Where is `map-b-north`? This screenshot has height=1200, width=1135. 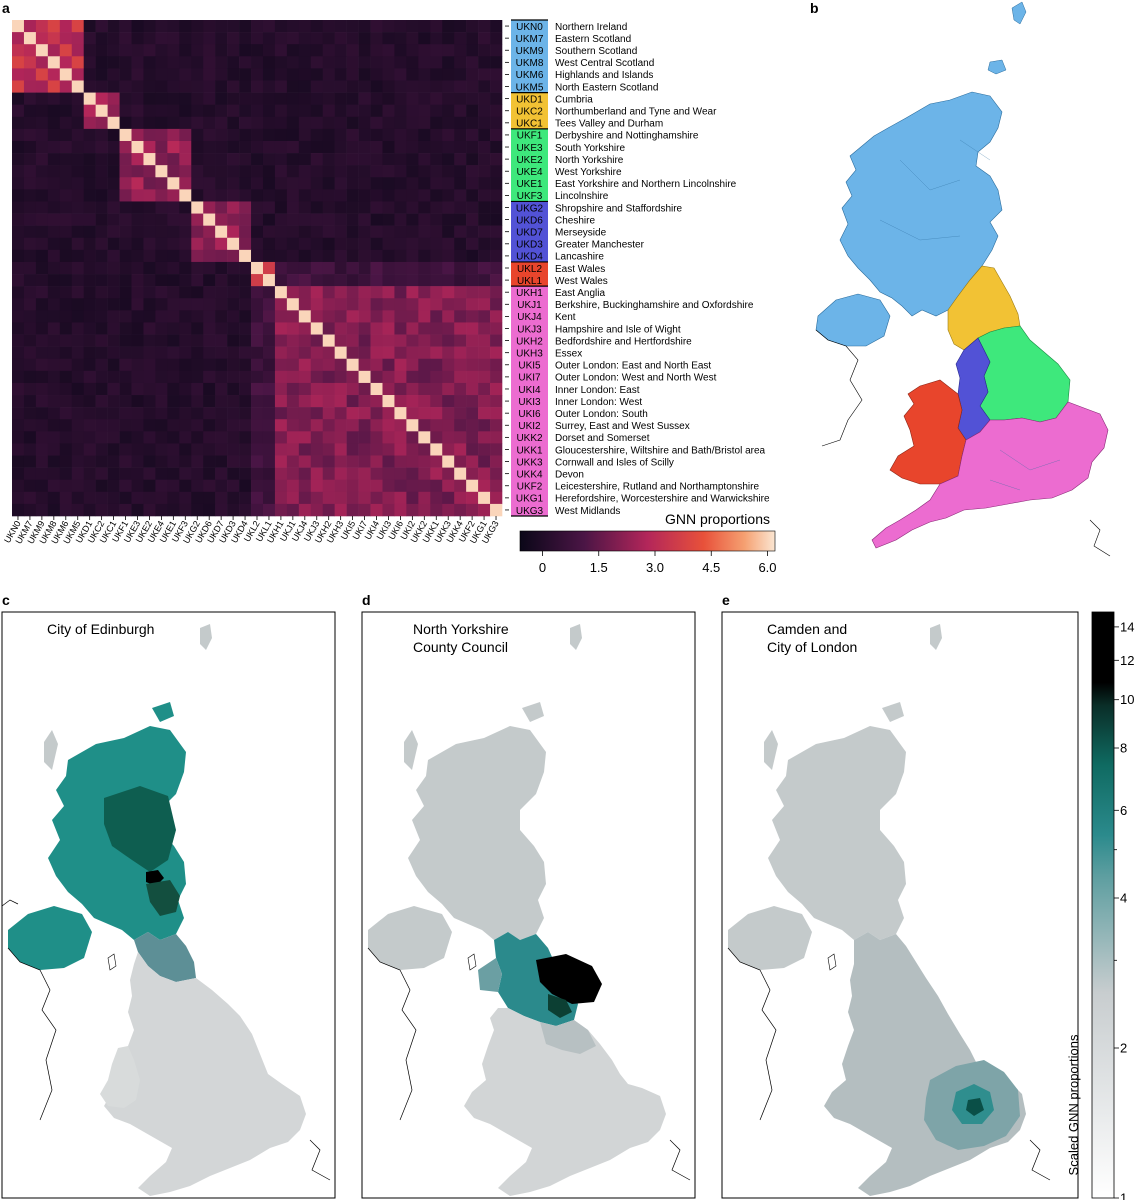 map-b-north is located at coordinates (984, 308).